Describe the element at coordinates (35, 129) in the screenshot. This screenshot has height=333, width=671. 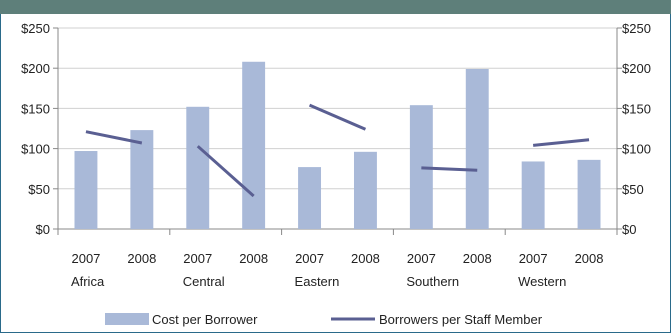
I see `left-axis-ticks: $0 $50 $100 $150 $200 $250` at that location.